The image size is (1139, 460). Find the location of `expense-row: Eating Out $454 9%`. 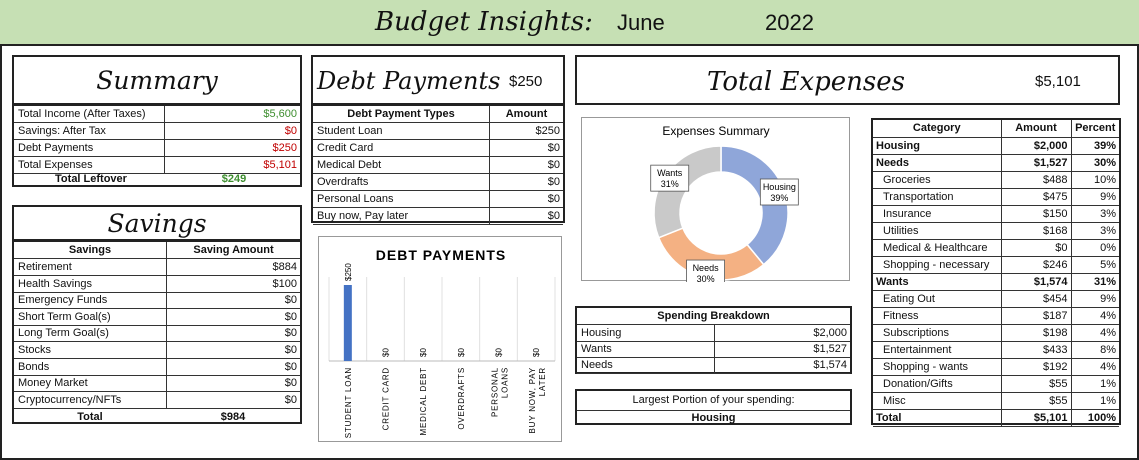

expense-row: Eating Out $454 9% is located at coordinates (996, 299).